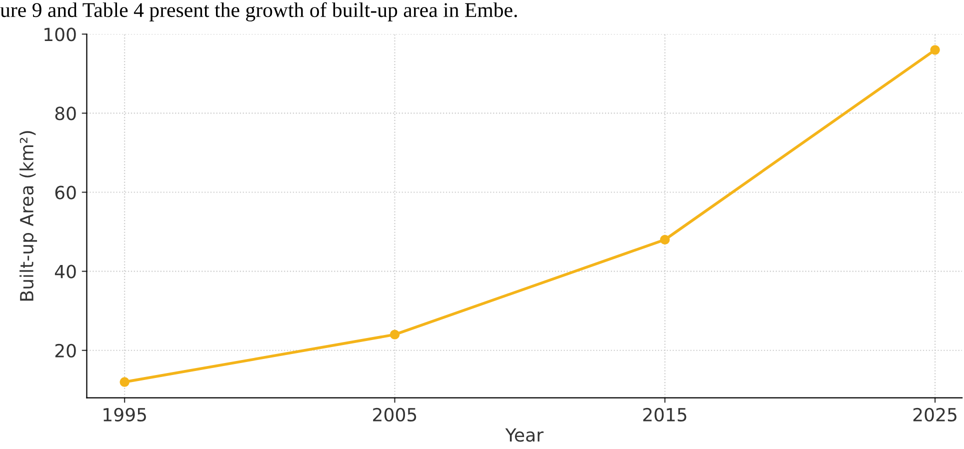 This screenshot has width=964, height=449. Describe the element at coordinates (65, 113) in the screenshot. I see `y-tick-label: 80` at that location.